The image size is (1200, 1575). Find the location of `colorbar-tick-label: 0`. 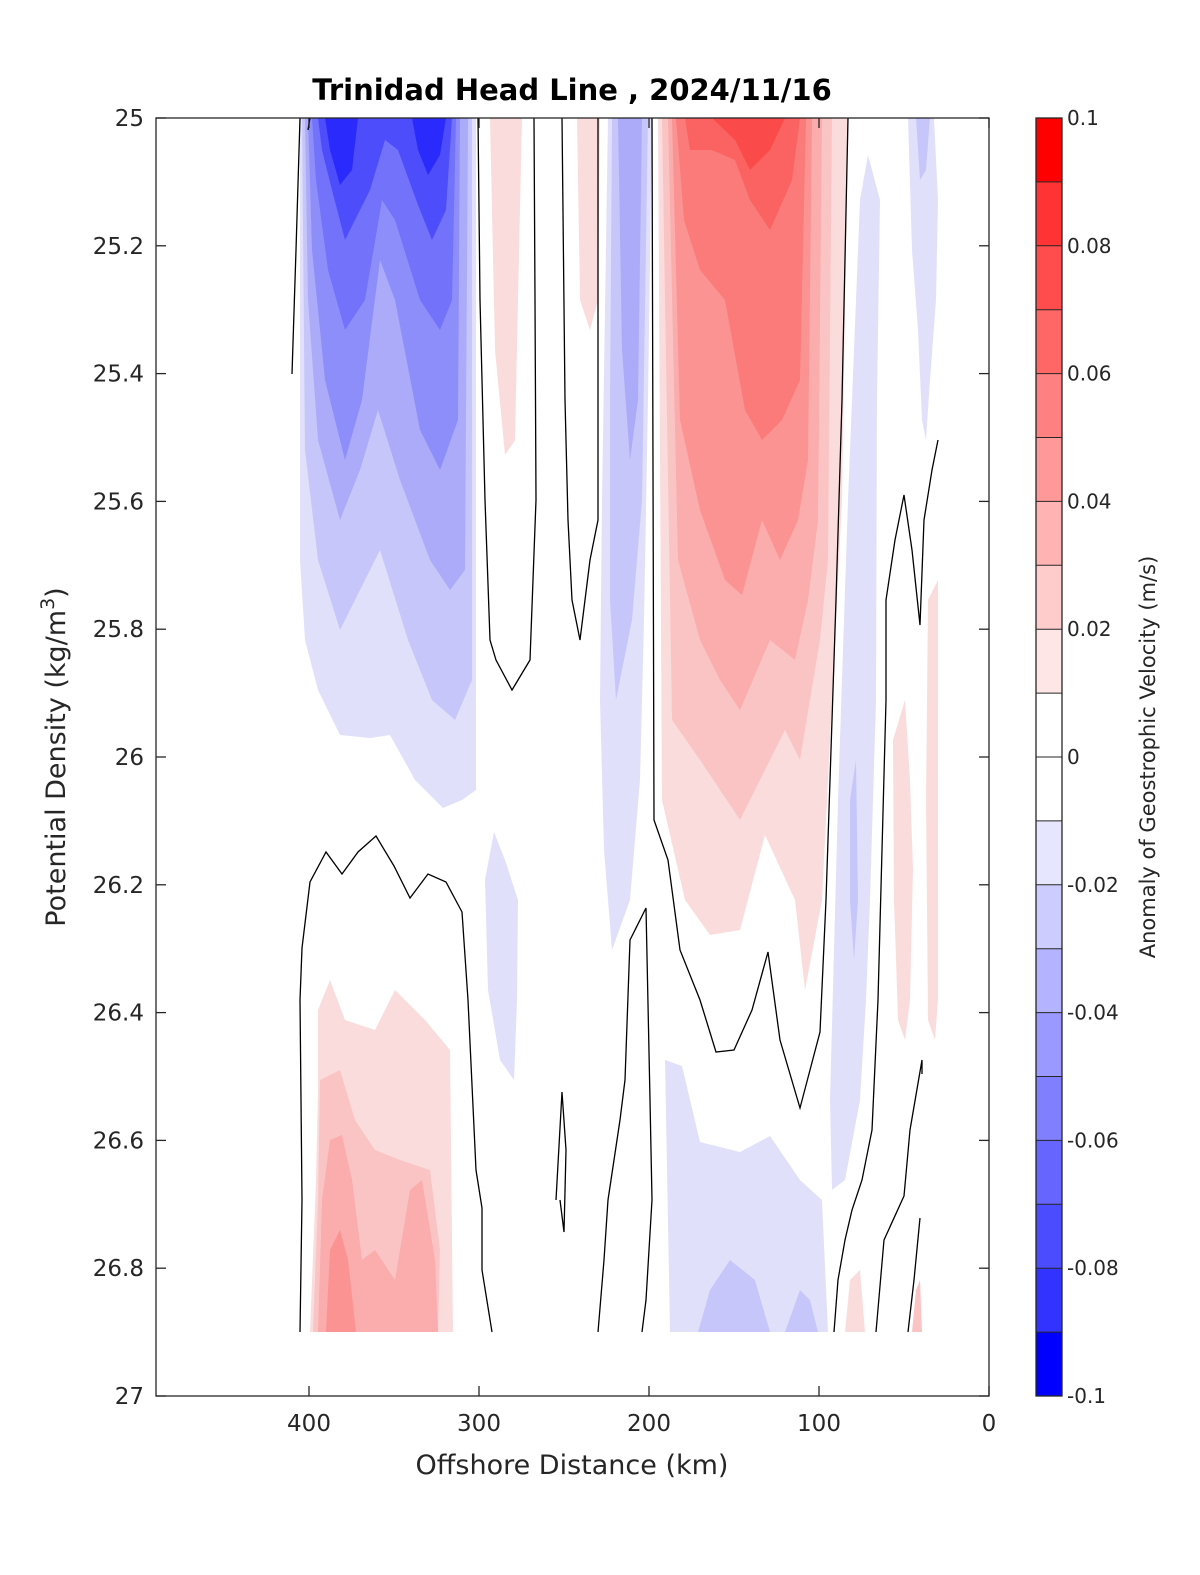

colorbar-tick-label: 0 is located at coordinates (1073, 757).